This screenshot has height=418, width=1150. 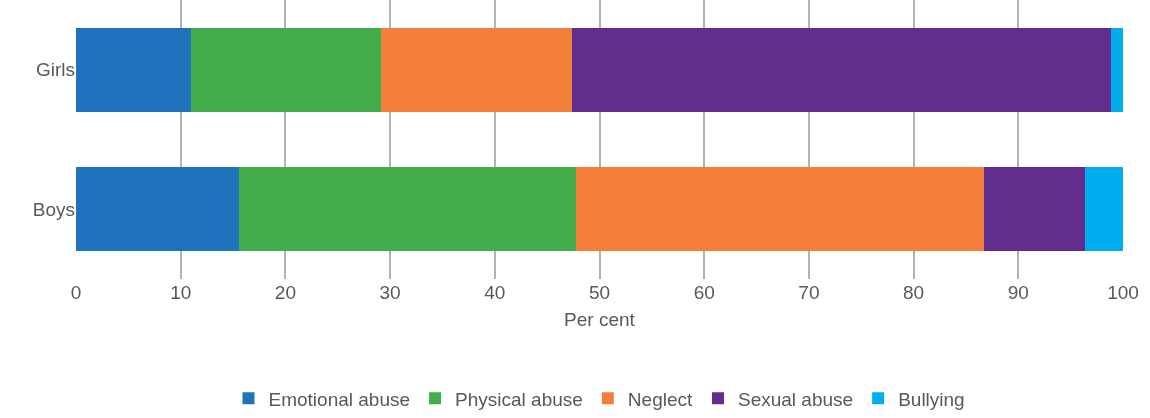 I want to click on x-tick-label: 90, so click(x=1018, y=292).